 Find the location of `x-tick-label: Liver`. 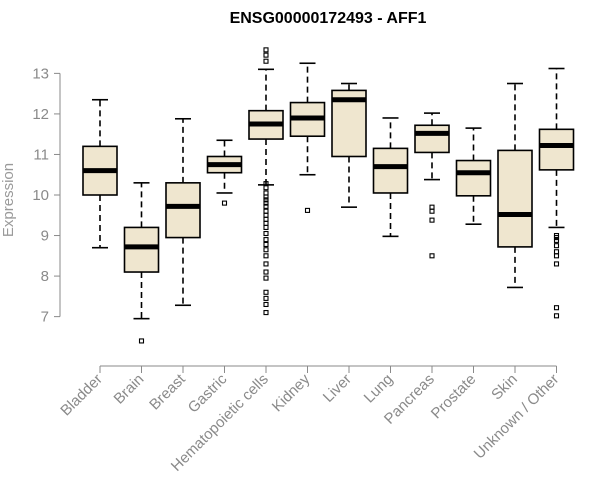

x-tick-label: Liver is located at coordinates (337, 388).